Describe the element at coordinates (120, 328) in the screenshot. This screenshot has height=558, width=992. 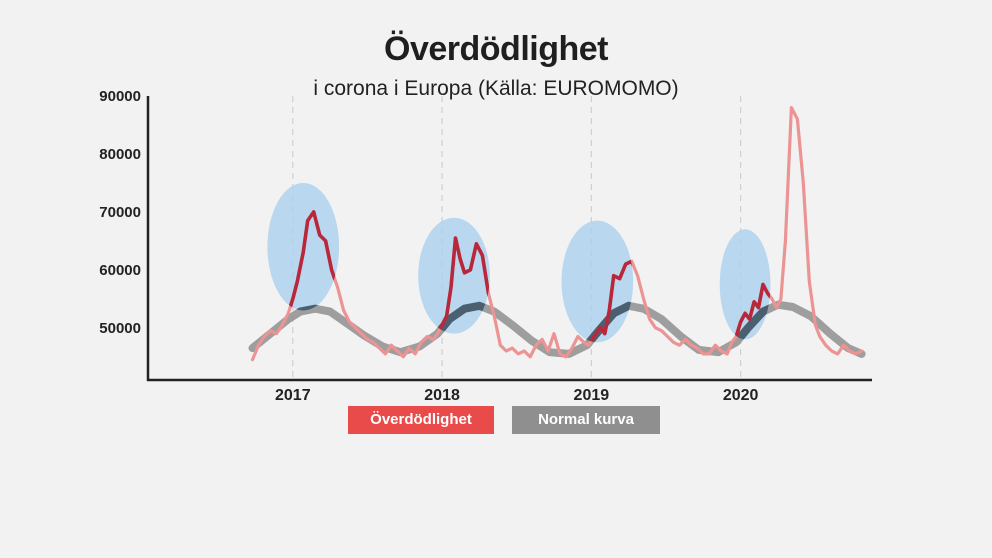
I see `y-tick-label: 50000` at that location.